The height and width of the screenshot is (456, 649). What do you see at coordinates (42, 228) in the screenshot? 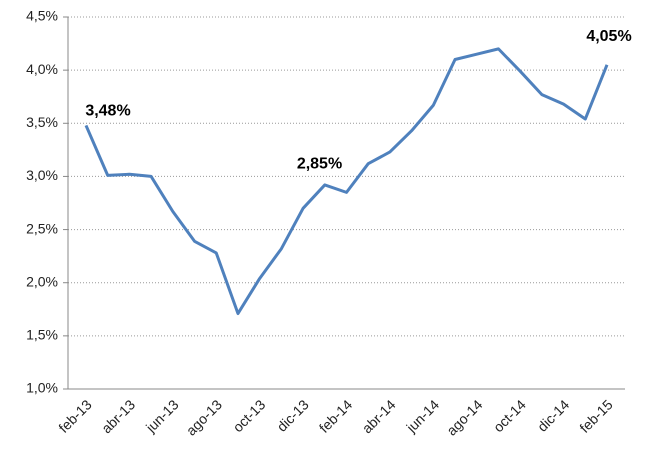
I see `y-tick-label: 2,5%` at bounding box center [42, 228].